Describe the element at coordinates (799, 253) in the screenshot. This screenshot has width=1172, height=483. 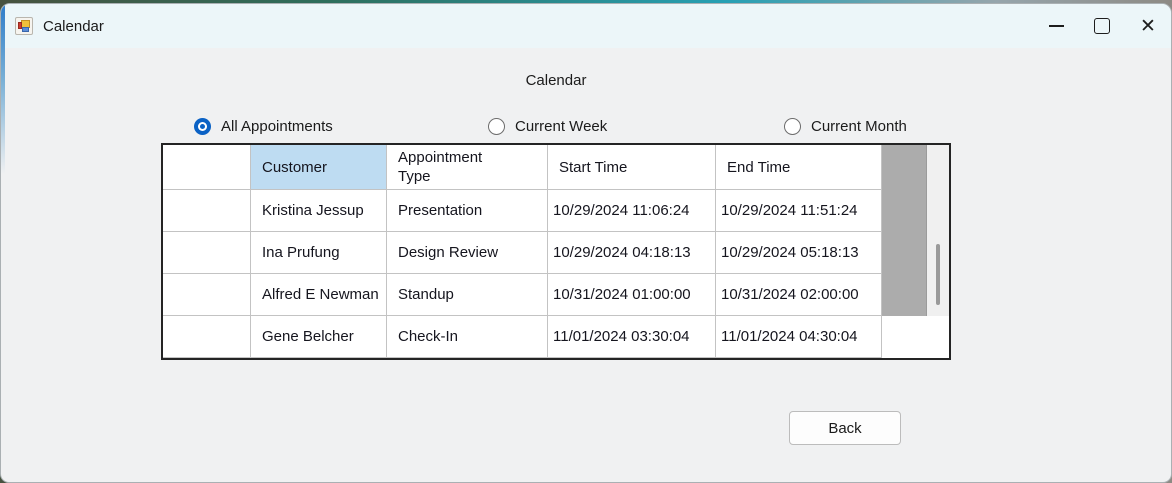
I see `cell-end-time: 10/29/2024 05:18:13` at that location.